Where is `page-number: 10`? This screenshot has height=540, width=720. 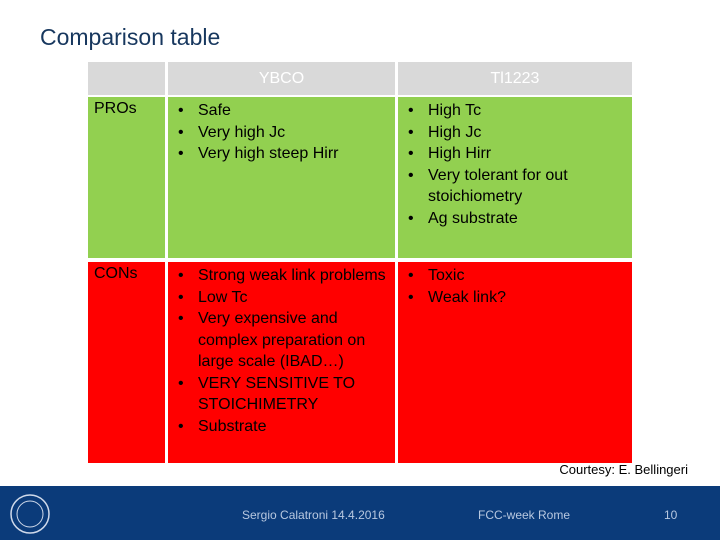 page-number: 10 is located at coordinates (671, 515).